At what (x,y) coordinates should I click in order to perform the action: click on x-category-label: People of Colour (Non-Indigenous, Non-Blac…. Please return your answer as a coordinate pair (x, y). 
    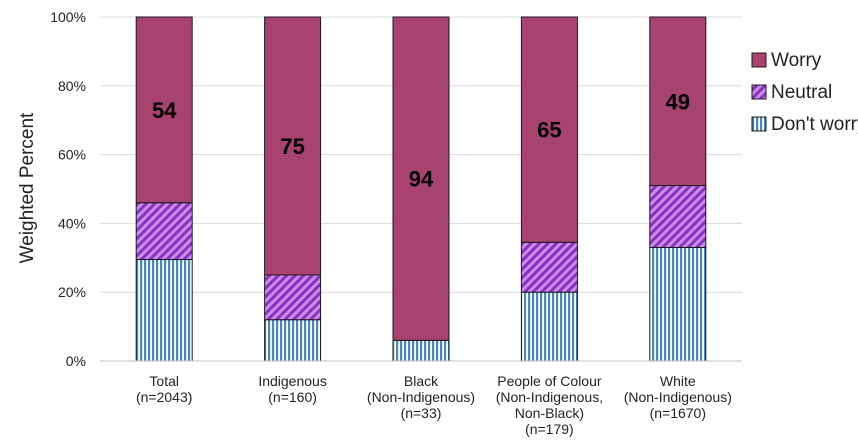
    Looking at the image, I should click on (549, 405).